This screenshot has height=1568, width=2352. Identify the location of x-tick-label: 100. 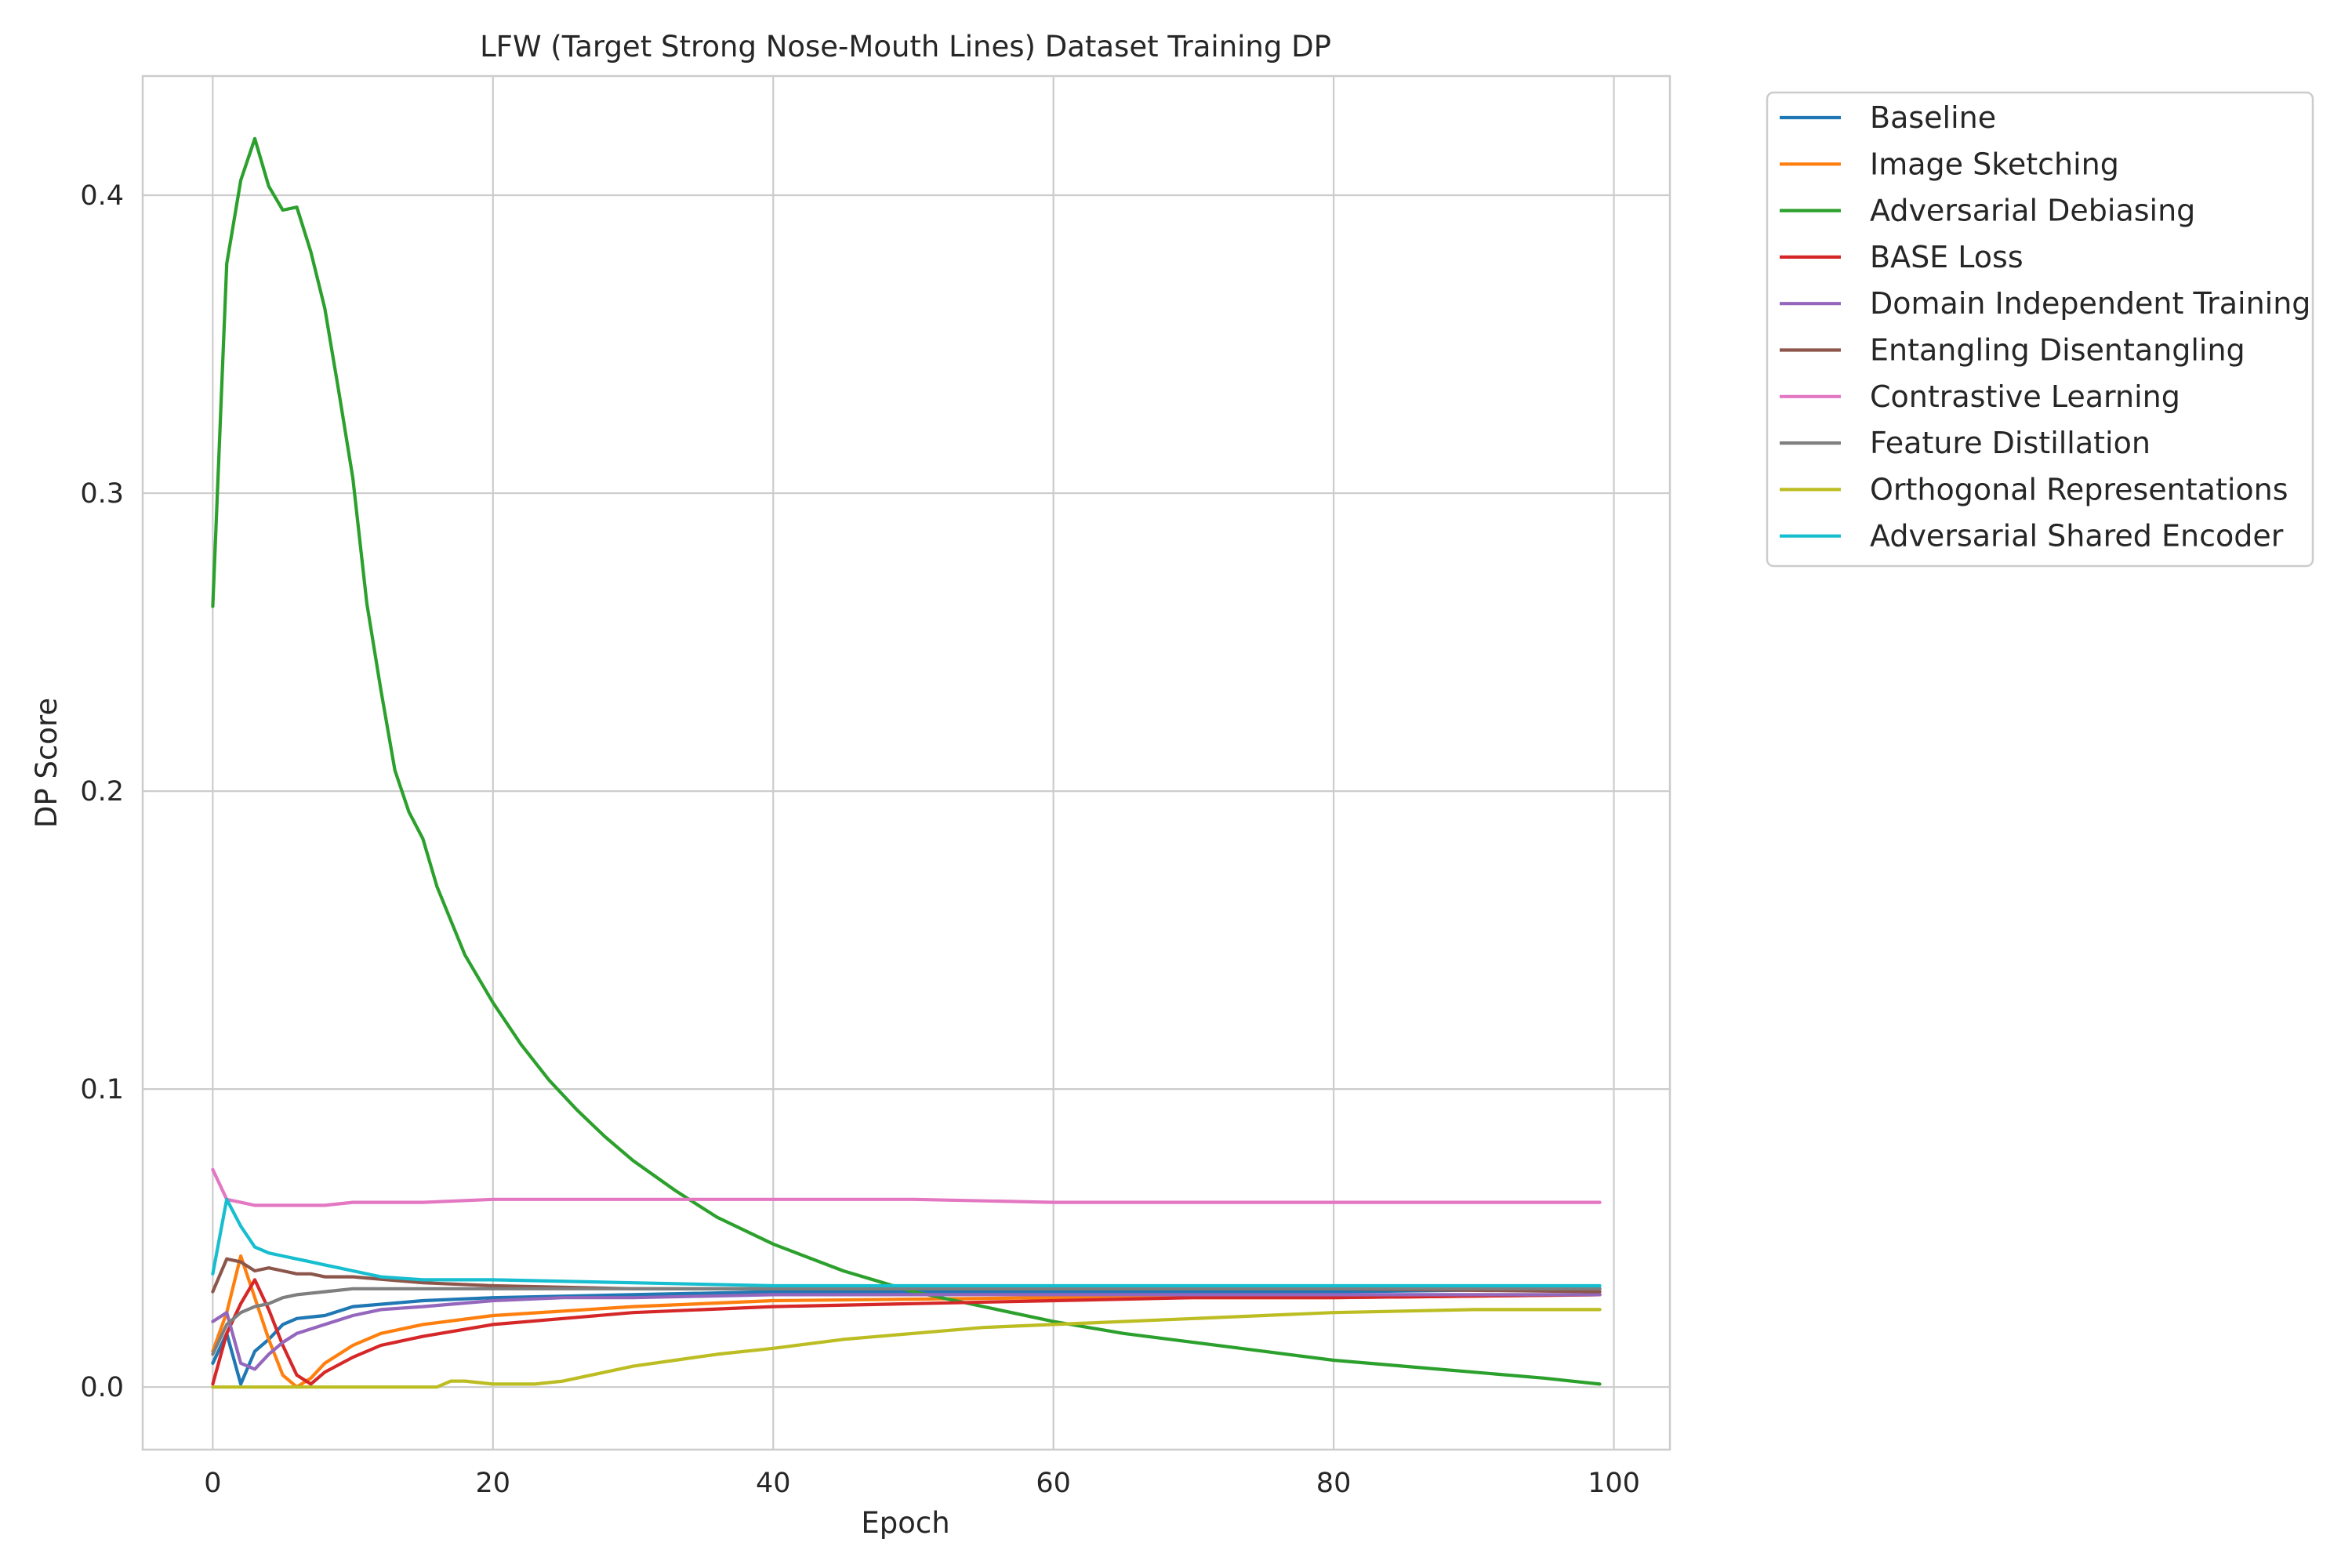
(1614, 1483).